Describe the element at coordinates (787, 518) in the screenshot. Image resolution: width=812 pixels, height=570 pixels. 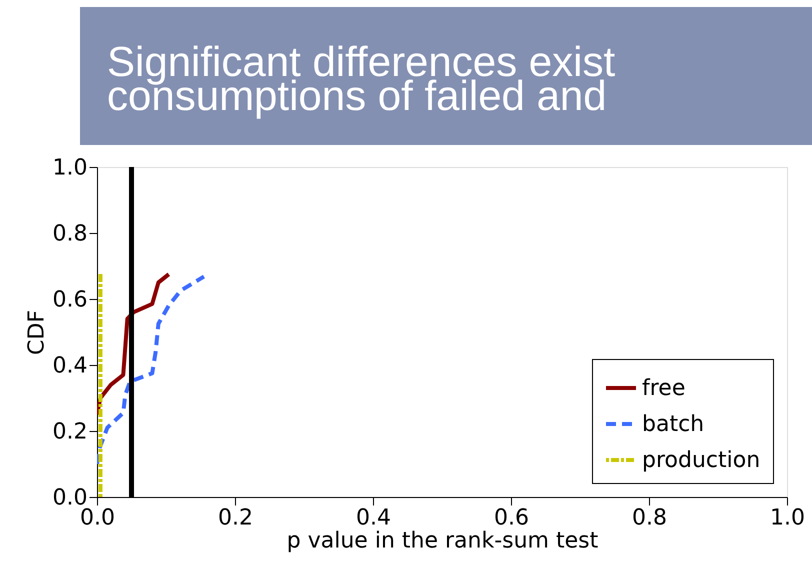
I see `x-tick-label: 1.0` at that location.